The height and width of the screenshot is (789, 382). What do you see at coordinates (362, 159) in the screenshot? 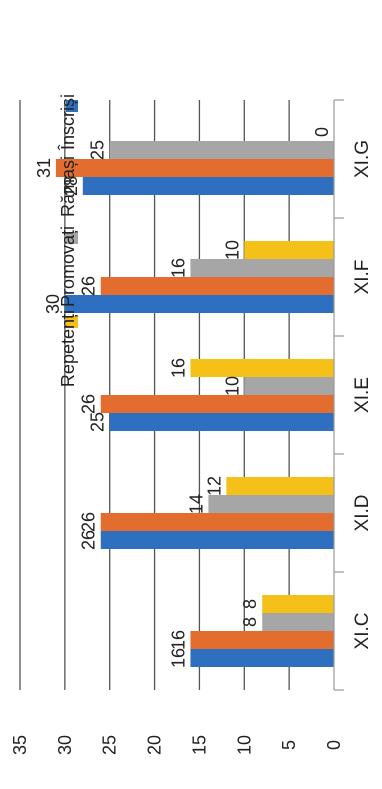
I see `category-label: XI.G` at bounding box center [362, 159].